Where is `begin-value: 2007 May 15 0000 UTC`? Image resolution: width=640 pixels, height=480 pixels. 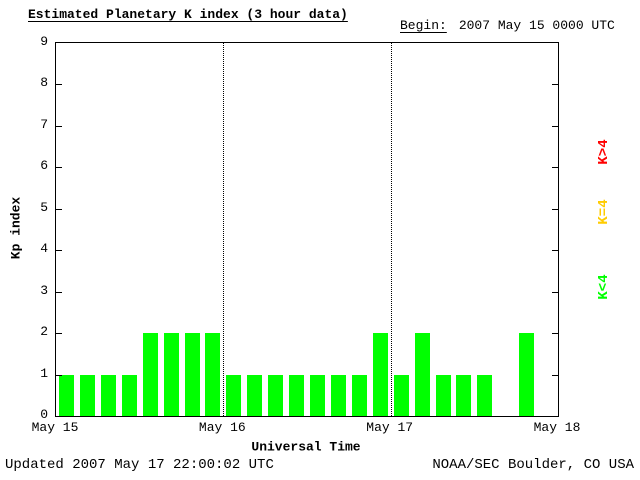
begin-value: 2007 May 15 0000 UTC is located at coordinates (536, 25).